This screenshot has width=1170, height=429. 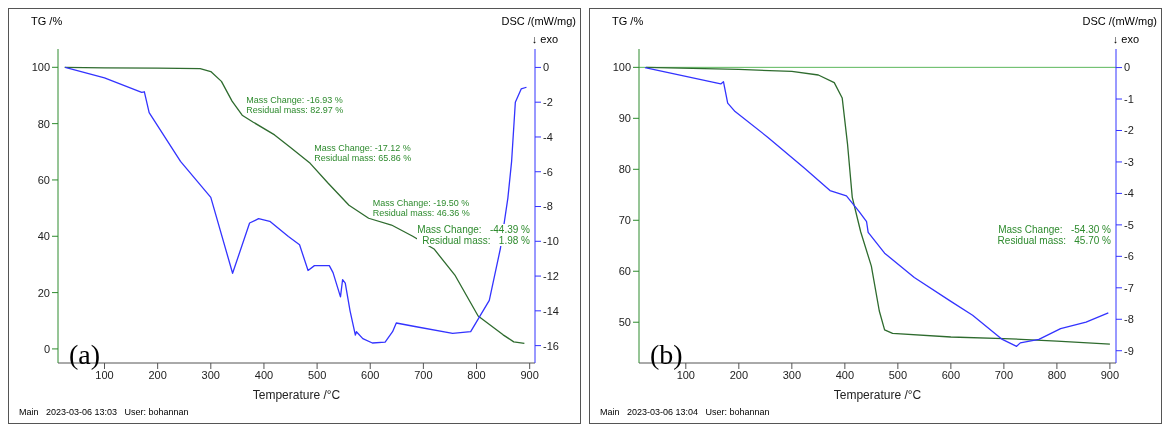 I want to click on y2-tick-label: -16, so click(x=551, y=345).